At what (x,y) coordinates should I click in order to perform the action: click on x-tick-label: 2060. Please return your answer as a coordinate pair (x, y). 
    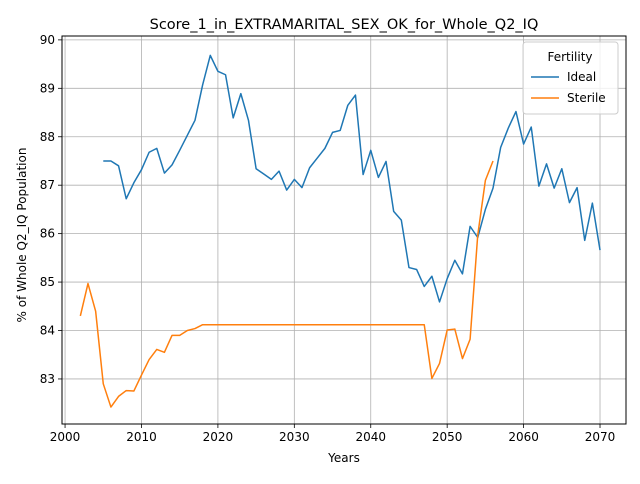
    Looking at the image, I should click on (523, 437).